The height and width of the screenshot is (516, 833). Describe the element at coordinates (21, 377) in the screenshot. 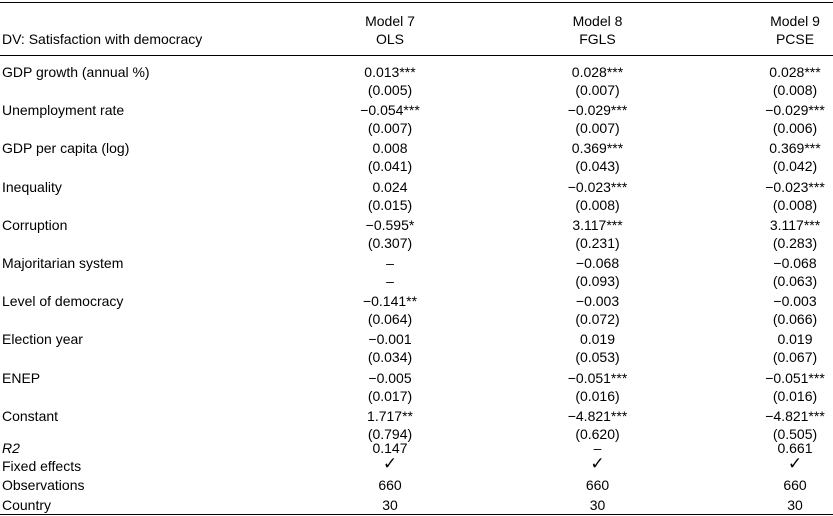

I see `row-label: ENEP` at that location.